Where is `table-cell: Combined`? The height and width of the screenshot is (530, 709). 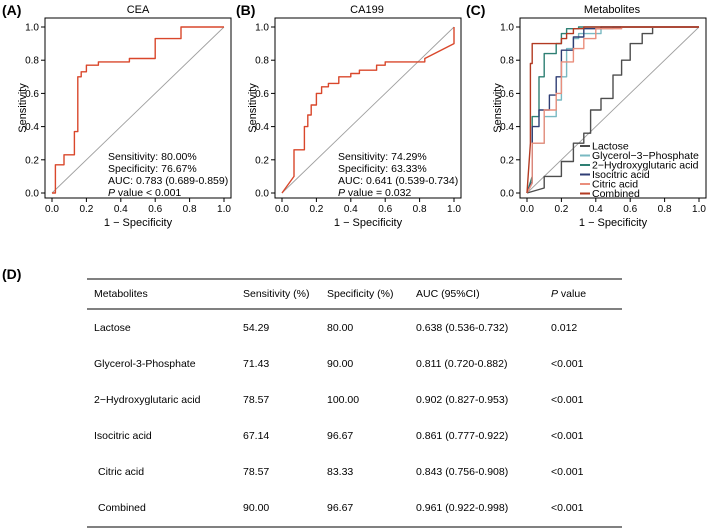
table-cell: Combined is located at coordinates (122, 508).